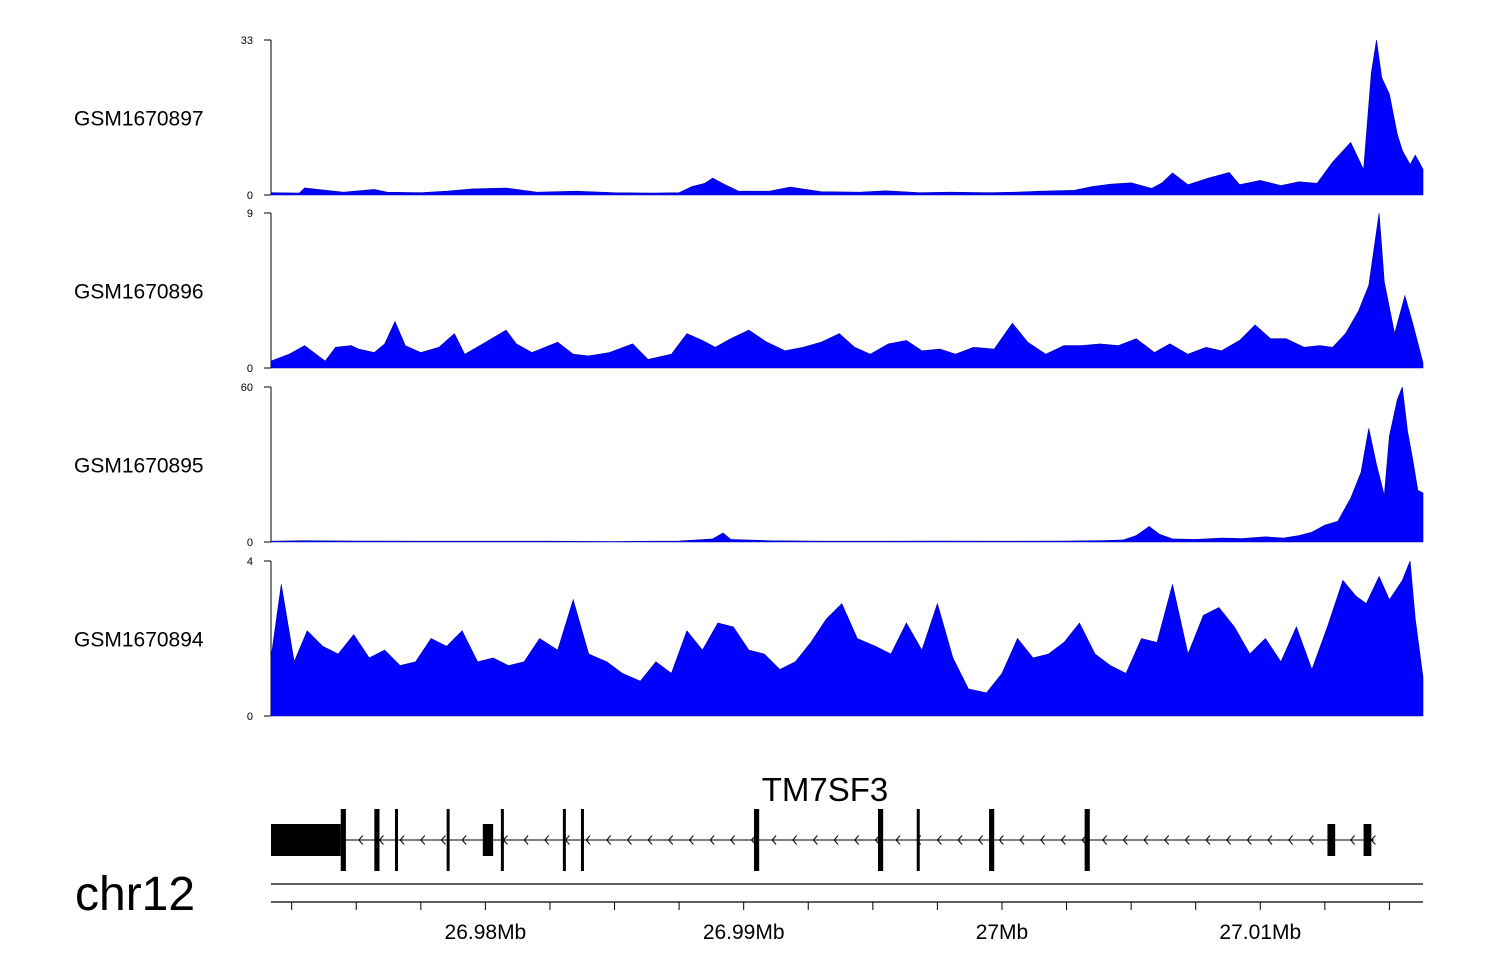 This screenshot has width=1500, height=980. Describe the element at coordinates (823, 840) in the screenshot. I see `gene-model` at that location.